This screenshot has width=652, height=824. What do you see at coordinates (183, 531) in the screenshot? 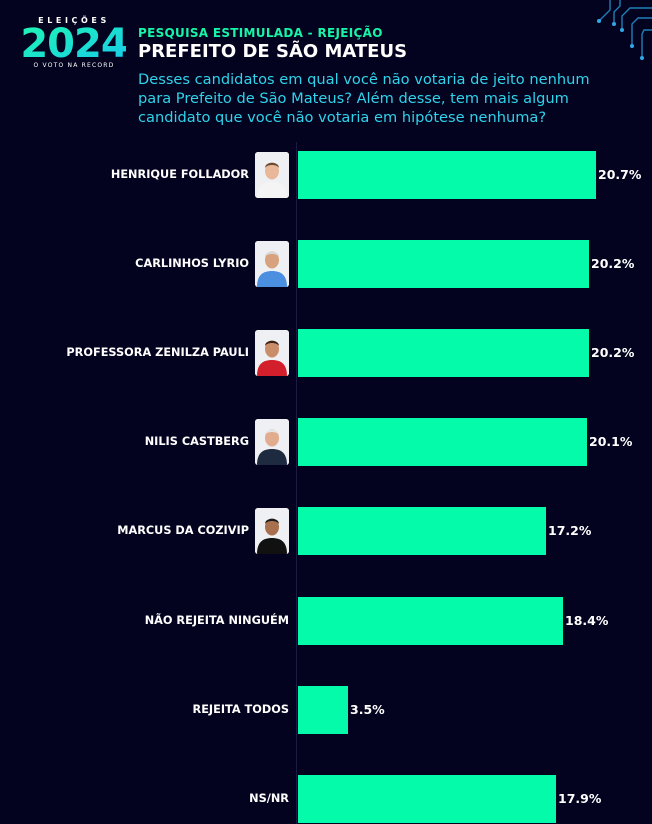
I see `category-label: MARCUS DA COZIVIP` at bounding box center [183, 531].